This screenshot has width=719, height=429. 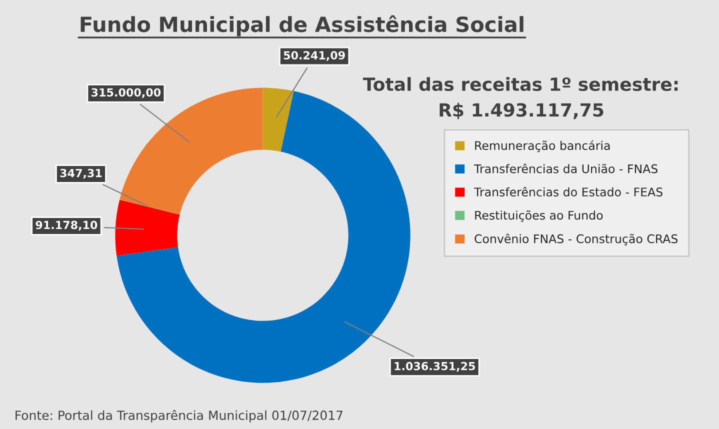 What do you see at coordinates (302, 25) in the screenshot?
I see `chart-title: Fundo Municipal de Assistência Social` at bounding box center [302, 25].